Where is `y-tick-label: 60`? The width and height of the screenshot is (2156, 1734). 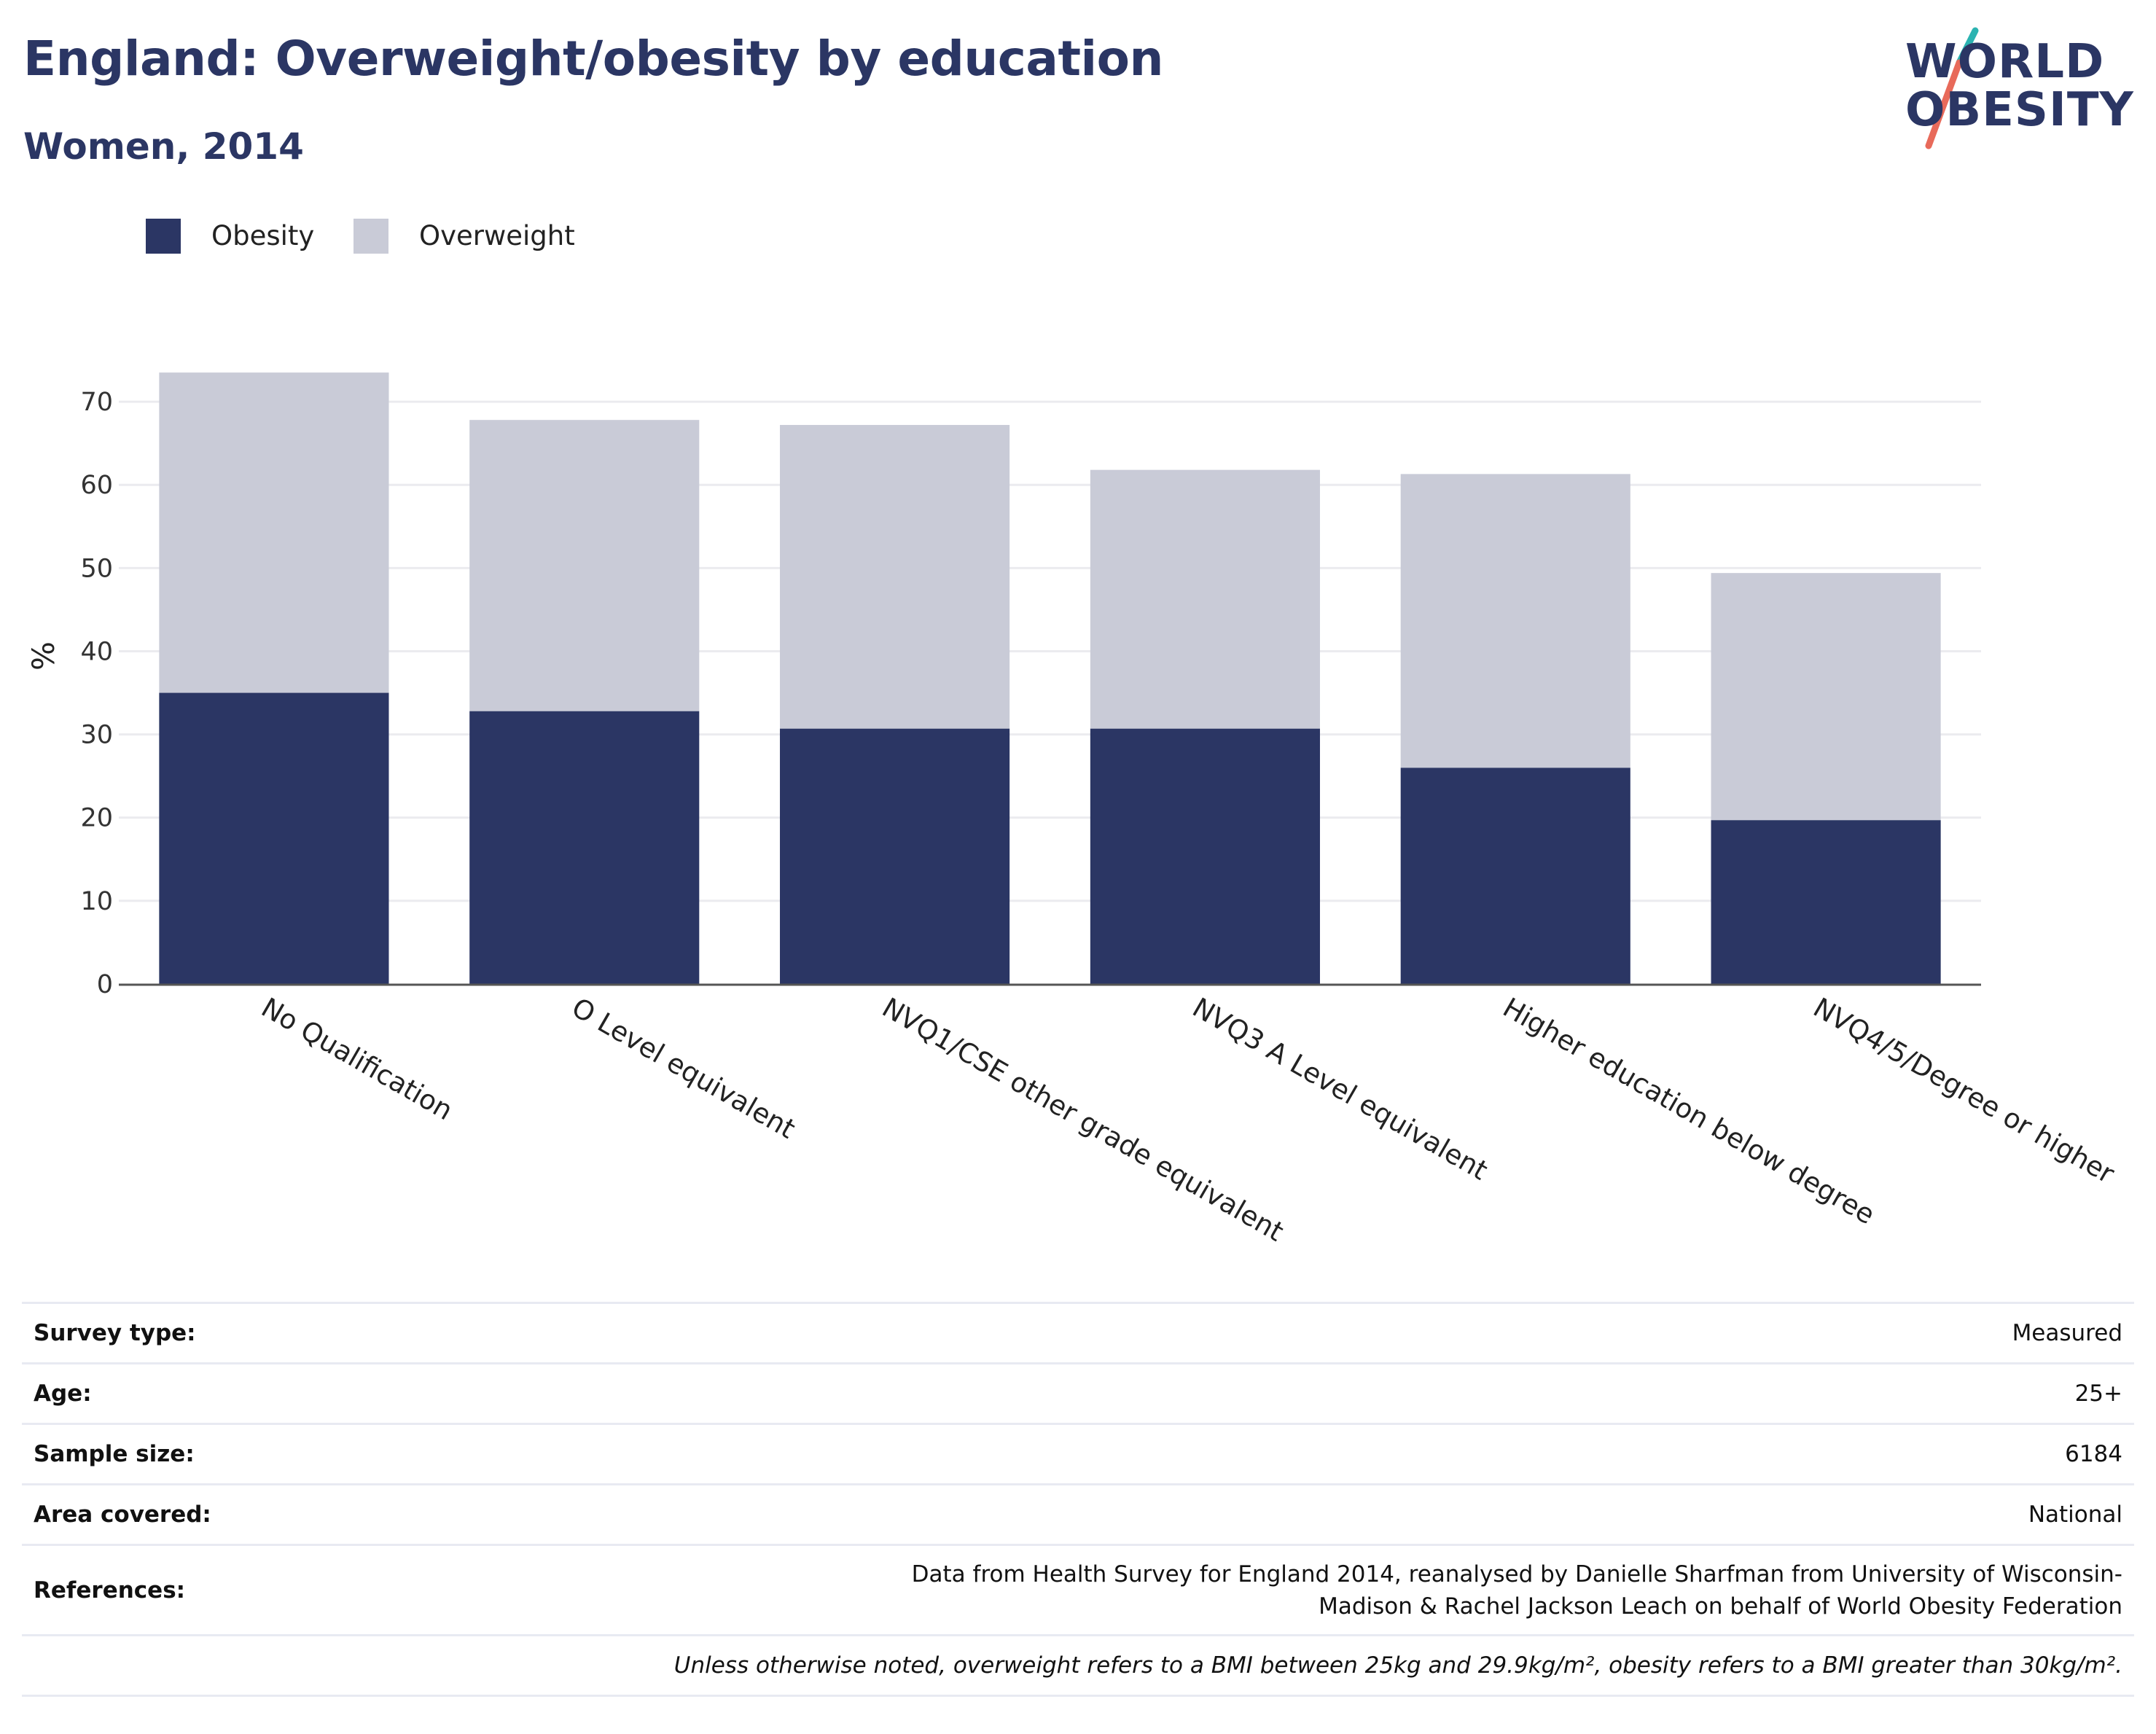
y-tick-label: 60 is located at coordinates (97, 485).